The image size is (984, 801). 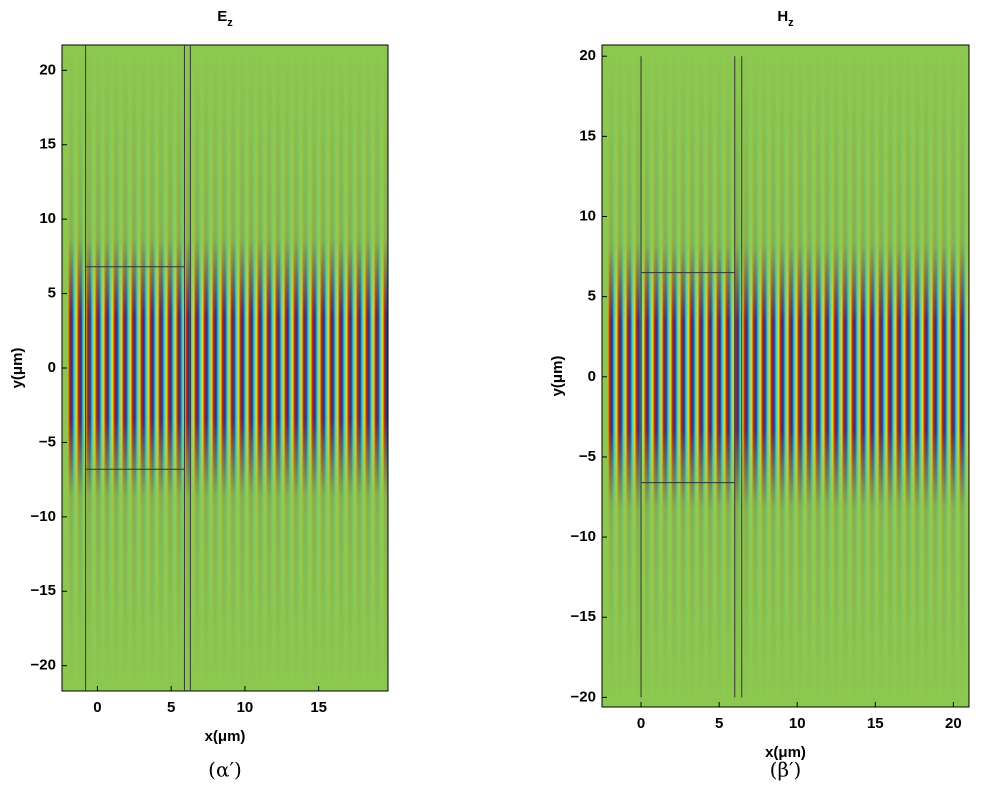 I want to click on caption: (α′), so click(x=225, y=770).